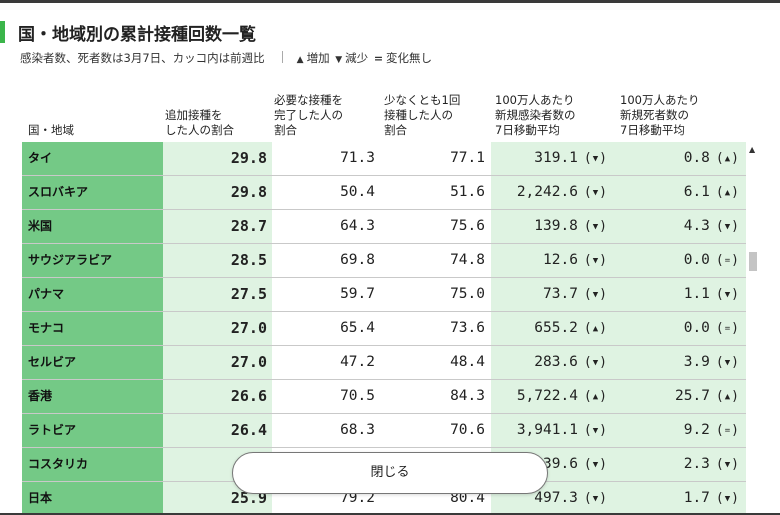 This screenshot has height=515, width=780. What do you see at coordinates (357, 158) in the screenshot?
I see `fully-vaccinated-rate-cell: 71.3` at bounding box center [357, 158].